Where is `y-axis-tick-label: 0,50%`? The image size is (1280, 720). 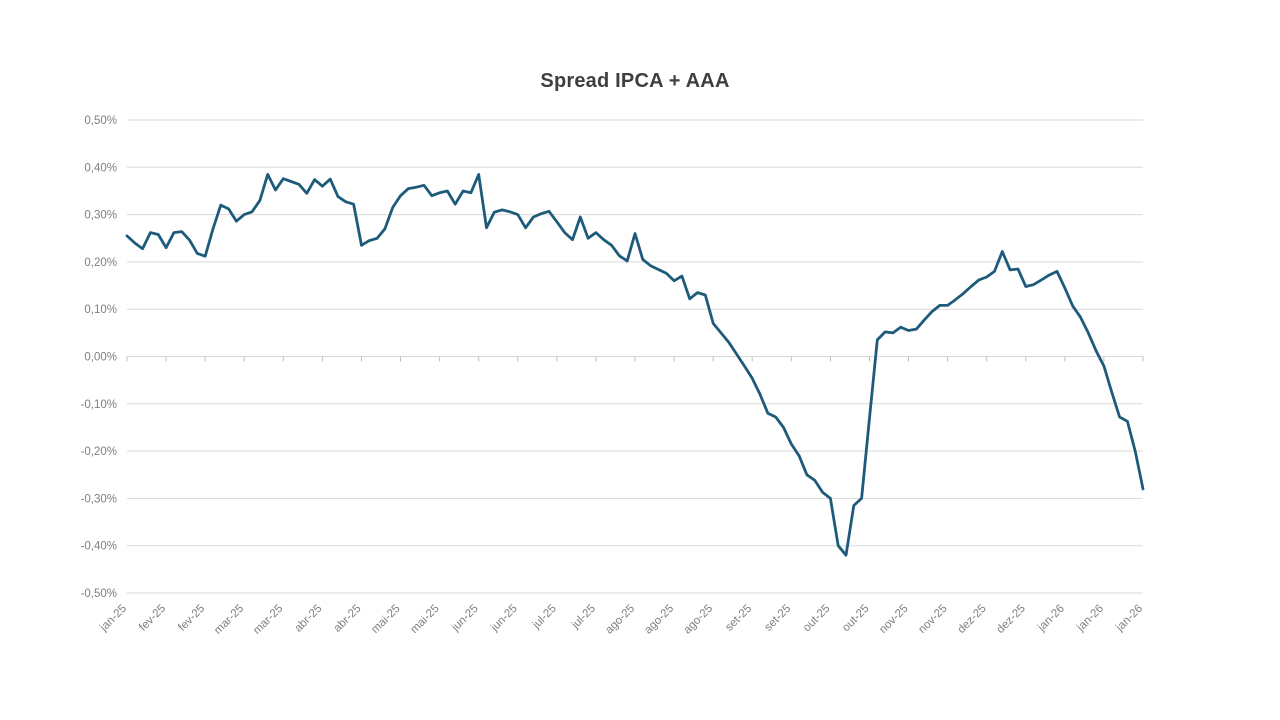
y-axis-tick-label: 0,50% is located at coordinates (100, 121).